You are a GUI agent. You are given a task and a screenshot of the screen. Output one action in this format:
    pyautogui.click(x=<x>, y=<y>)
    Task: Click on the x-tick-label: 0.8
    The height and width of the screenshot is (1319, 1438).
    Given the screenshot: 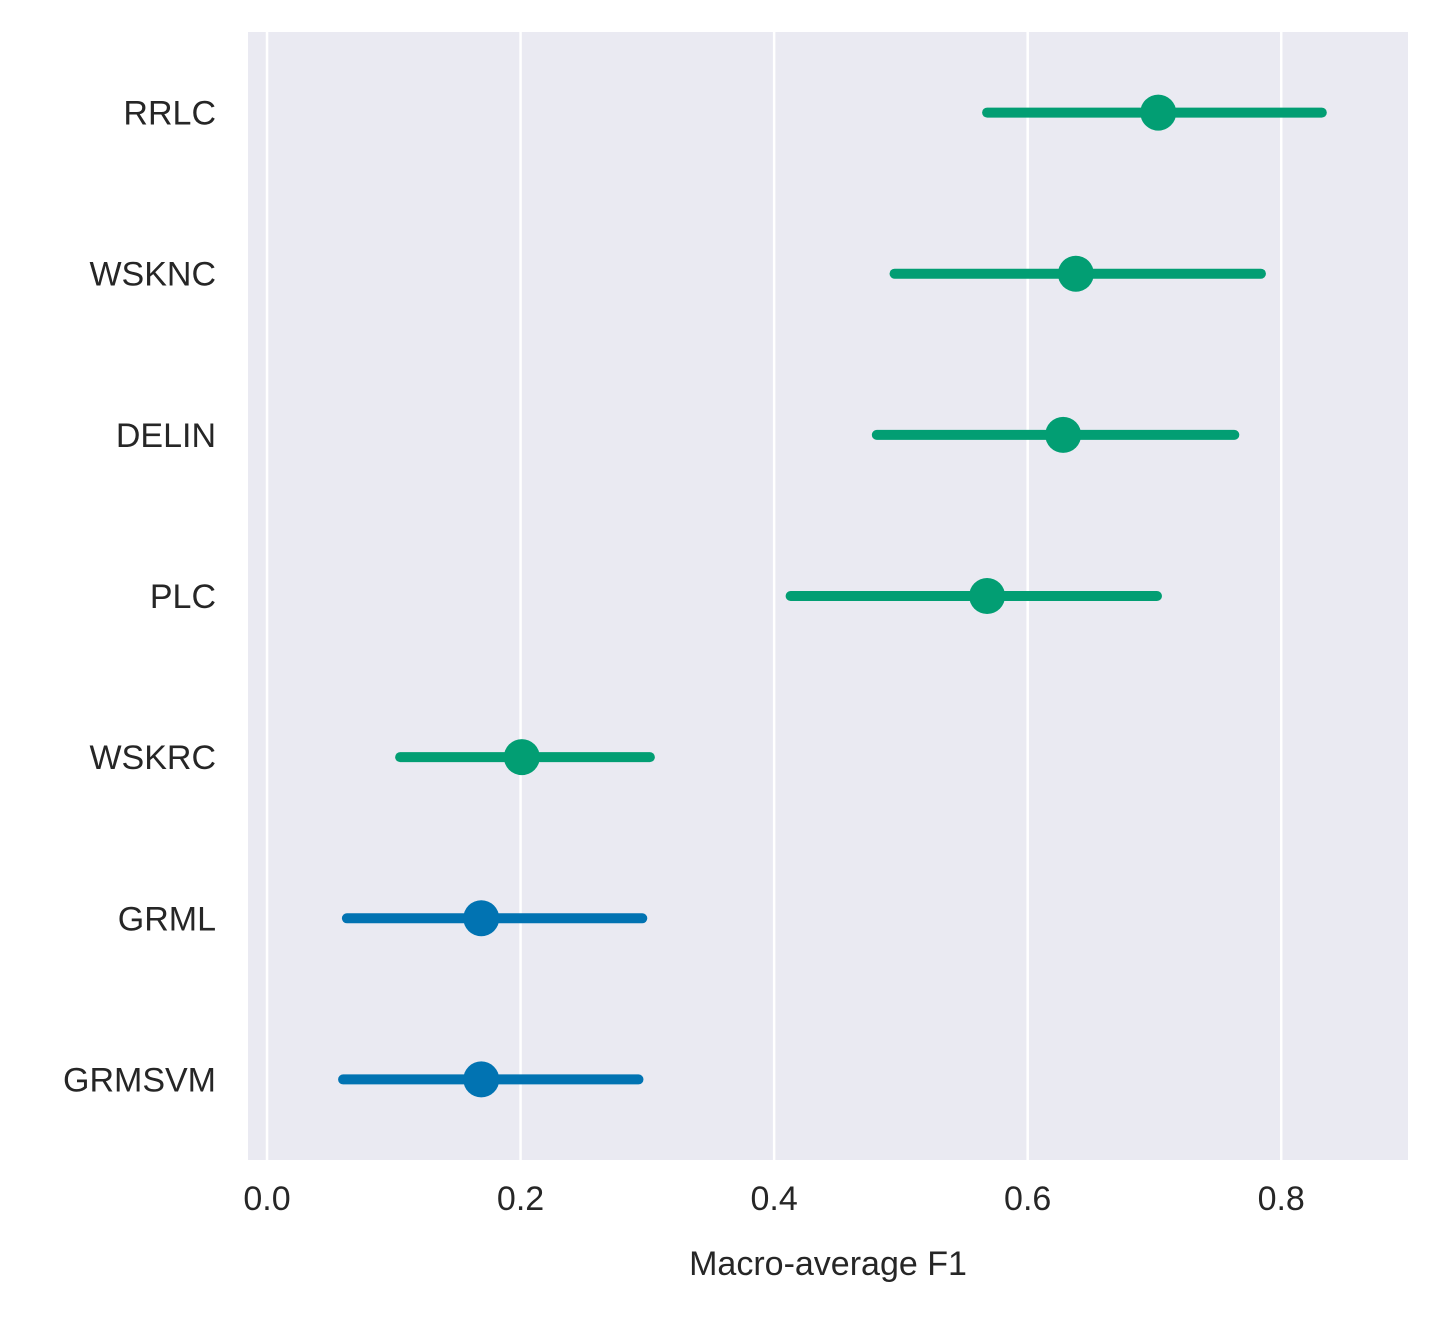 What is the action you would take?
    pyautogui.click(x=1281, y=1199)
    